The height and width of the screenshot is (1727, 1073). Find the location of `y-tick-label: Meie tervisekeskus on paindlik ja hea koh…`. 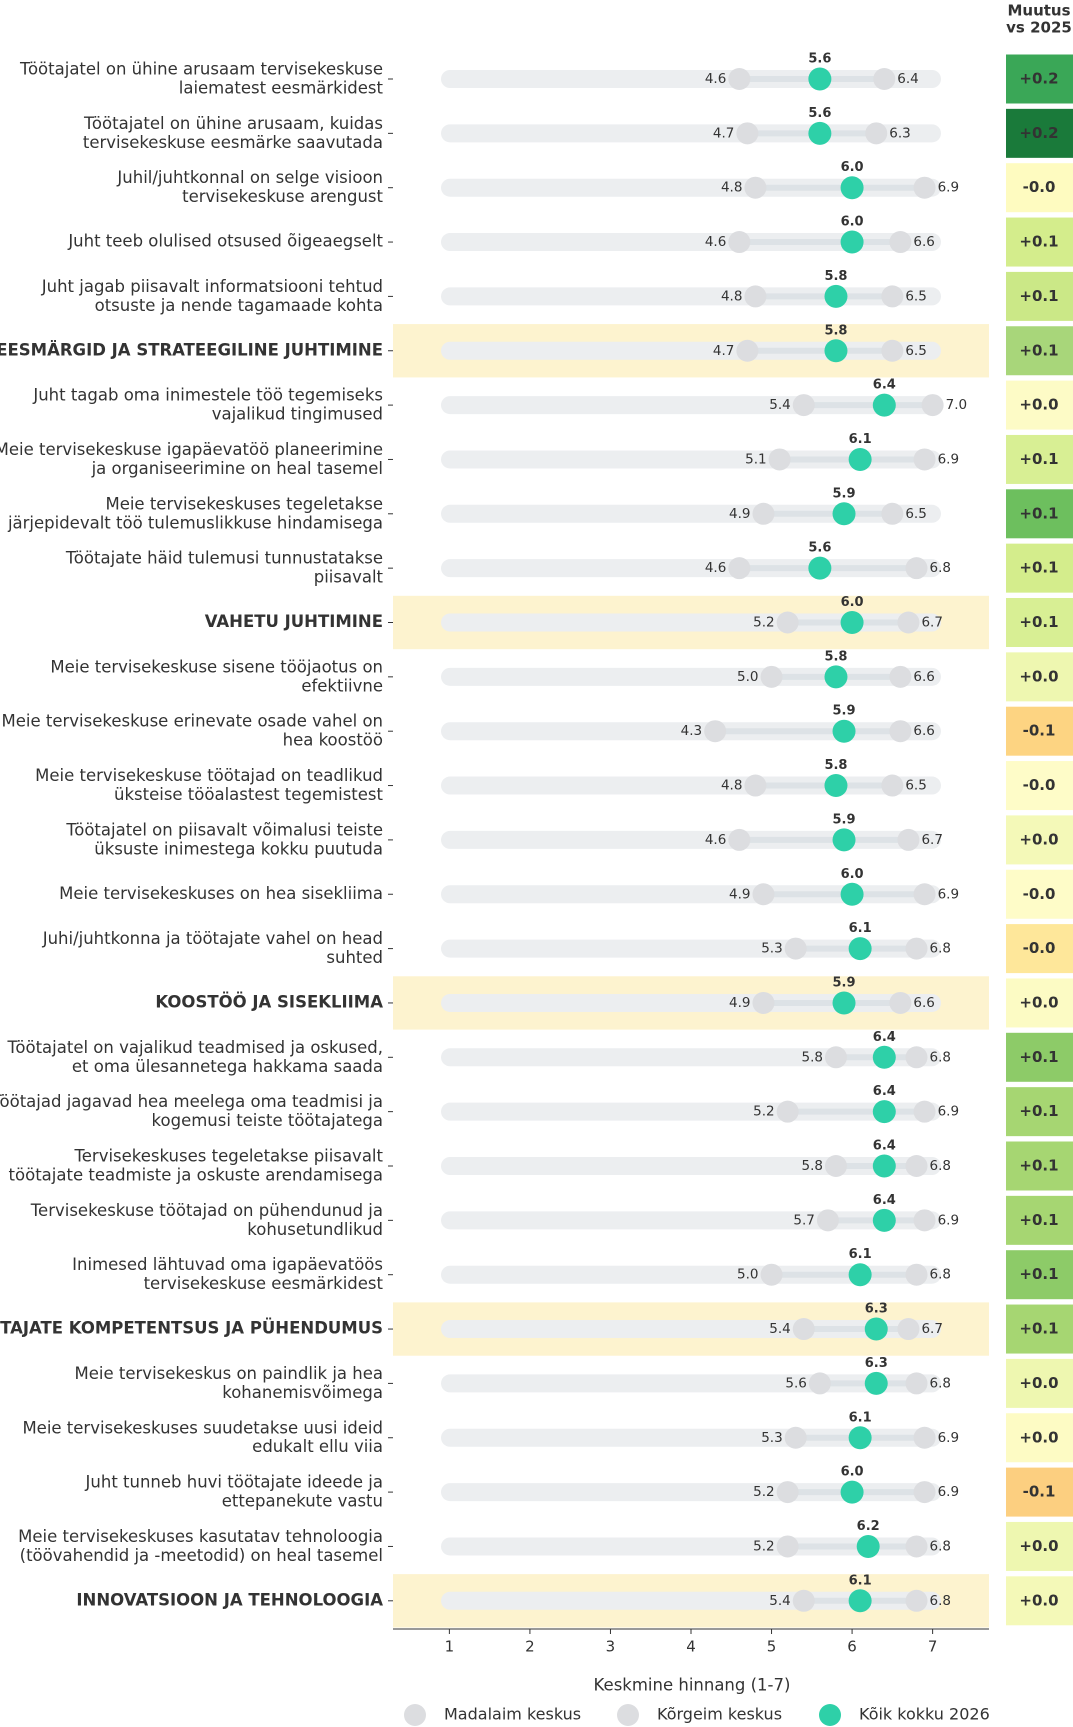

y-tick-label: Meie tervisekeskus on paindlik ja hea koh… is located at coordinates (229, 1382).